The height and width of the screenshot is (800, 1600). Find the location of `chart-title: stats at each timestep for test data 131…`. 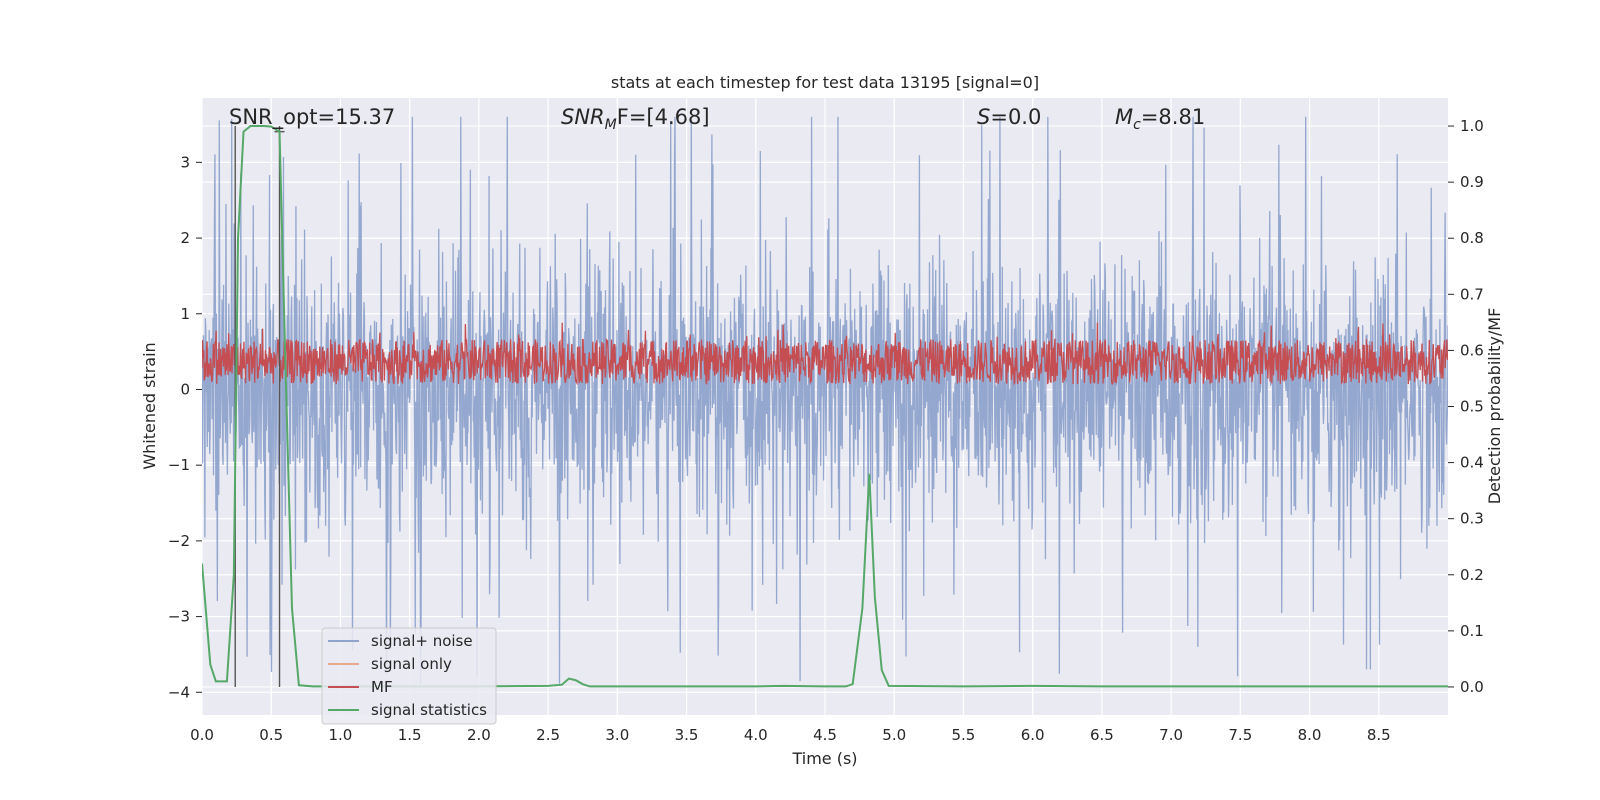

chart-title: stats at each timestep for test data 131… is located at coordinates (825, 82).